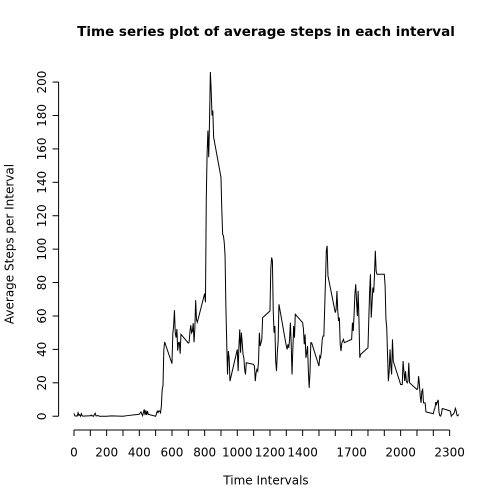  Describe the element at coordinates (42, 315) in the screenshot. I see `y-tick-label: 60` at that location.